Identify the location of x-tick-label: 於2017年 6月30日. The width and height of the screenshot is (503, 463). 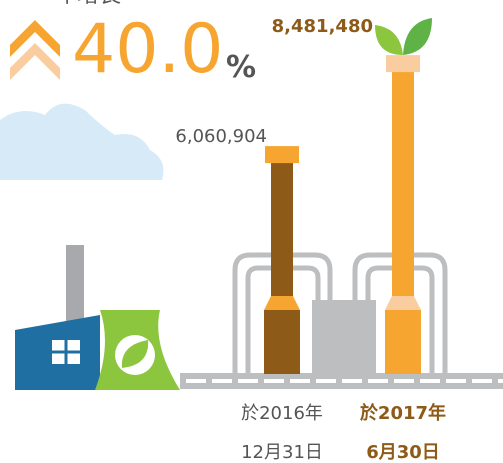
(403, 433).